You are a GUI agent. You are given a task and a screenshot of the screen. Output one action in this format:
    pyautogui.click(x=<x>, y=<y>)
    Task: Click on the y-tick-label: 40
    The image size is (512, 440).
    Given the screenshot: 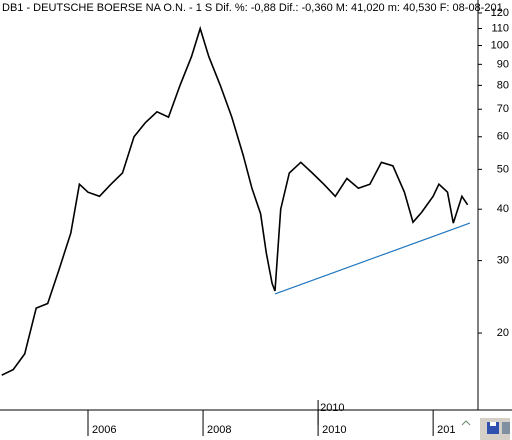 What is the action you would take?
    pyautogui.click(x=503, y=209)
    